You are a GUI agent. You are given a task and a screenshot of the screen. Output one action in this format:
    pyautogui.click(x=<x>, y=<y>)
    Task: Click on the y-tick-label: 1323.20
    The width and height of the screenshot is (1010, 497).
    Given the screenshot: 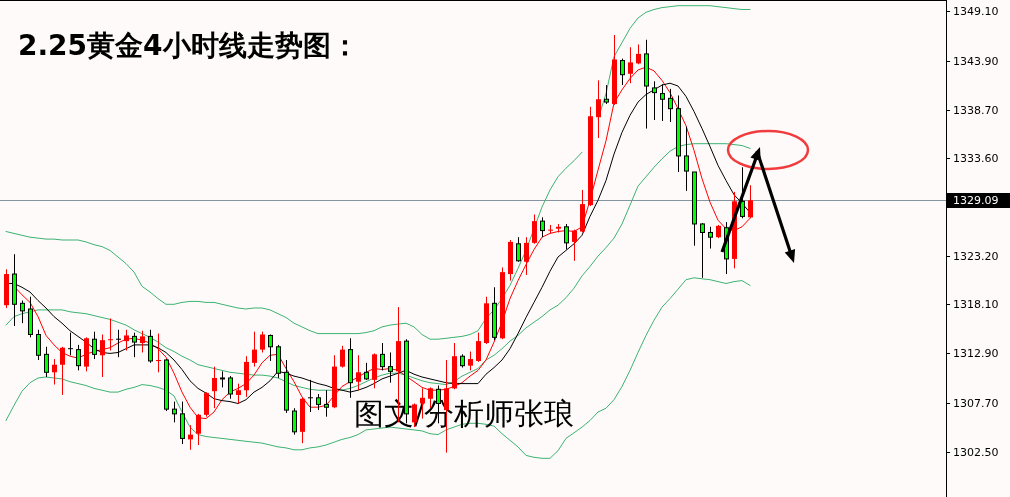 What is the action you would take?
    pyautogui.click(x=976, y=256)
    